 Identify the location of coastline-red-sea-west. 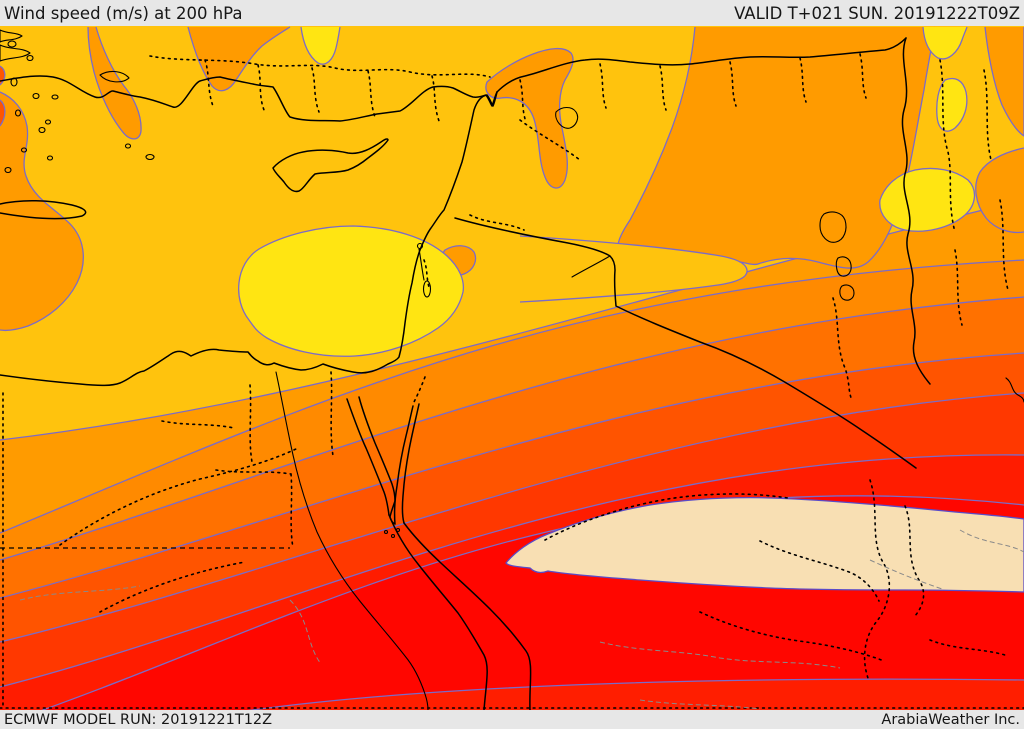
(438, 612).